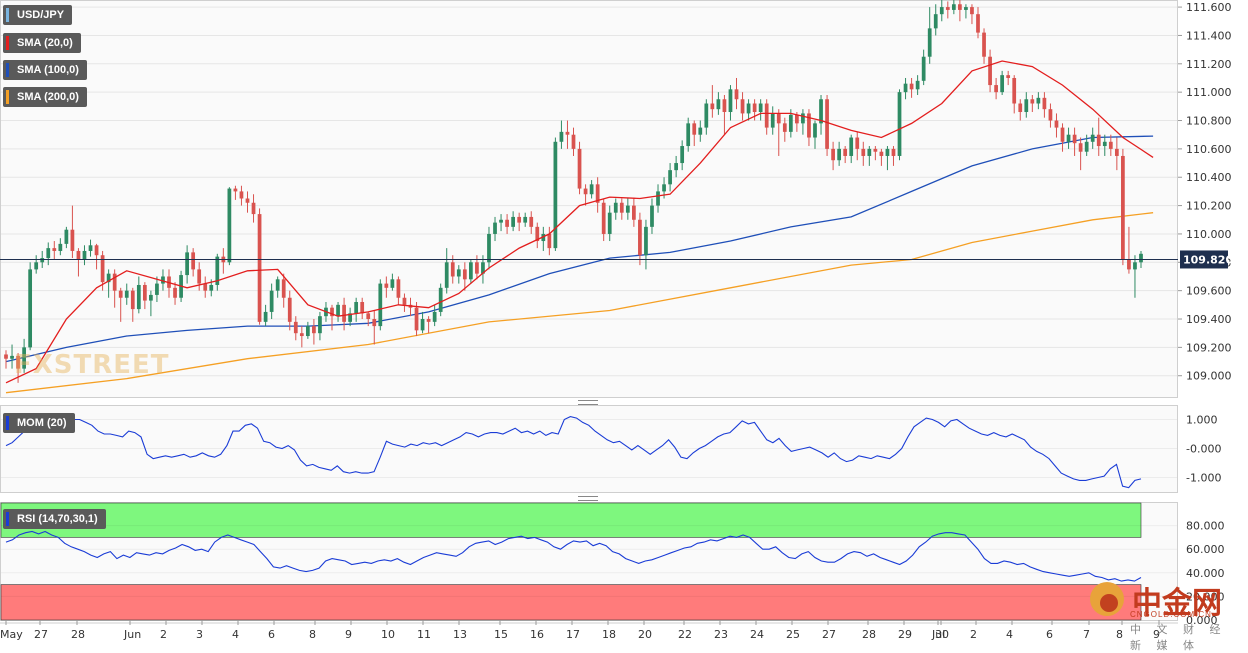 This screenshot has width=1248, height=653. I want to click on date-tick-label: 8, so click(1119, 634).